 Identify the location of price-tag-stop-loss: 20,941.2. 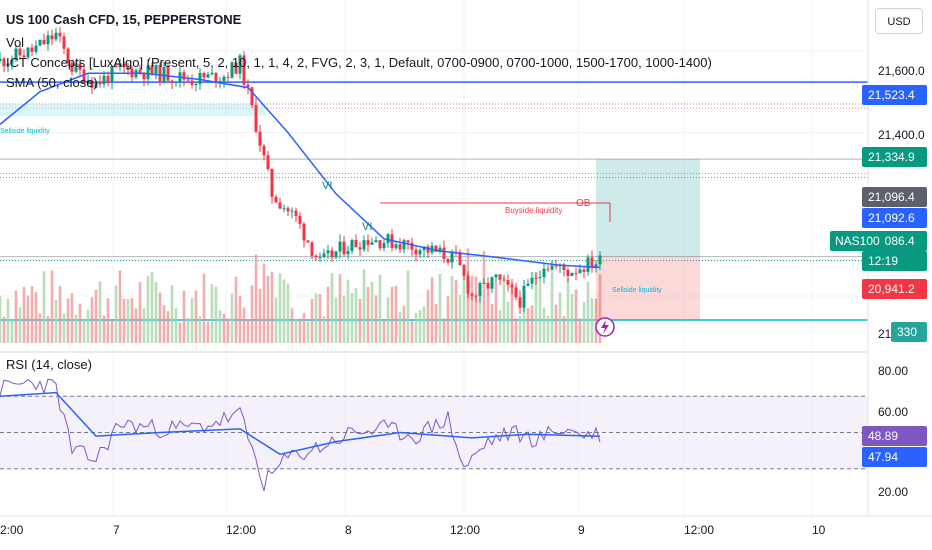
(894, 289).